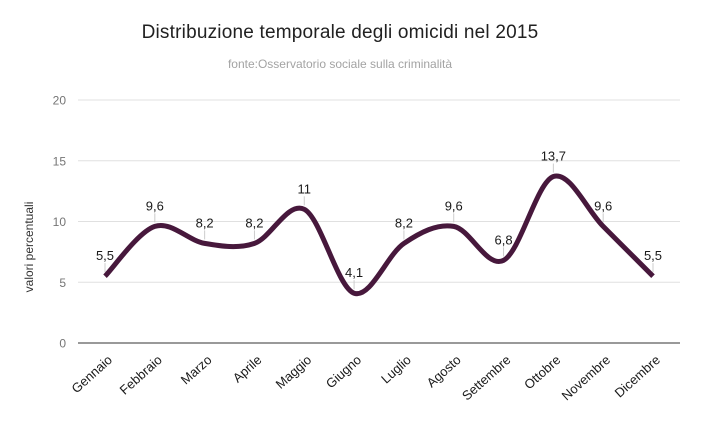 The height and width of the screenshot is (433, 701). I want to click on x-axis-label: Luglio, so click(396, 369).